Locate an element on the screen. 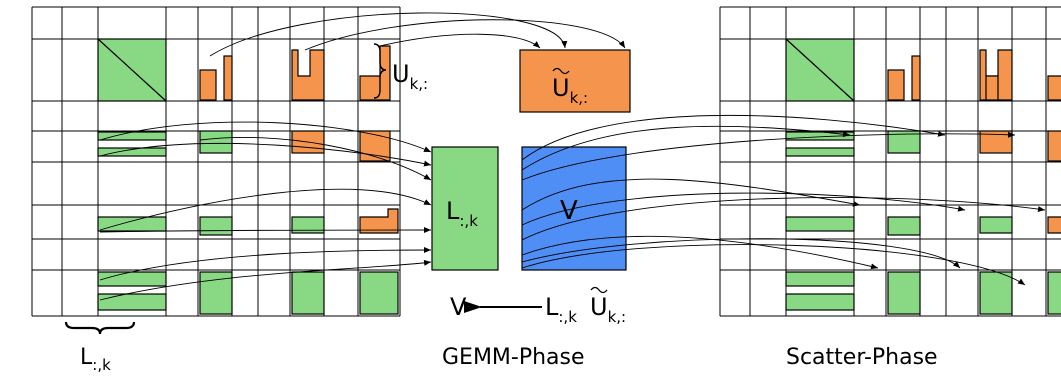  u-row-label: Uk,: is located at coordinates (410, 76).